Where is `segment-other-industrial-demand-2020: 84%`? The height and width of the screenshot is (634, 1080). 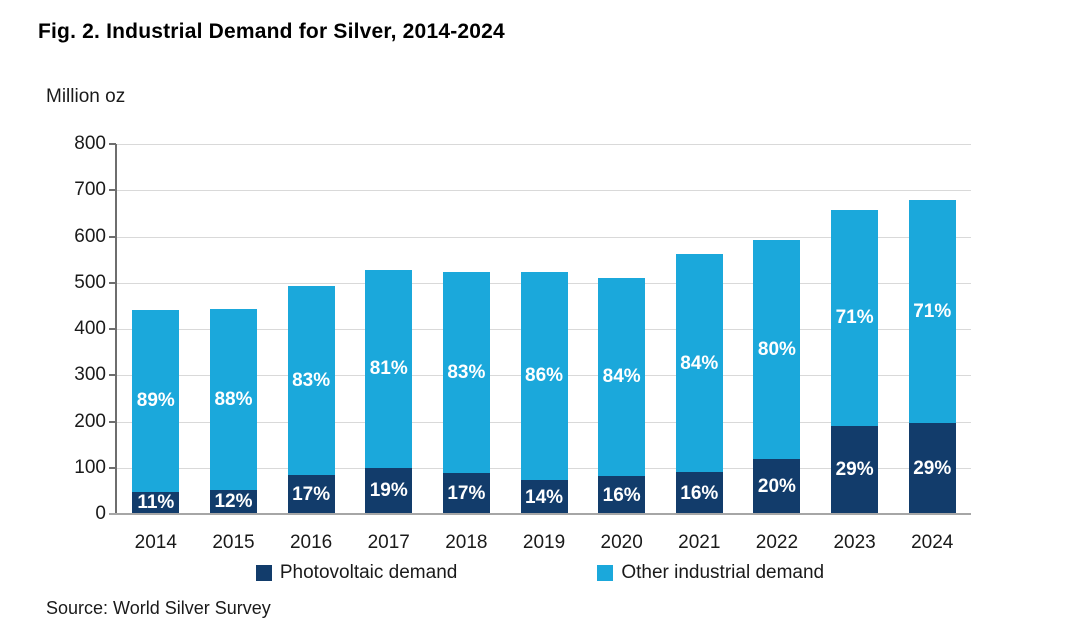 segment-other-industrial-demand-2020: 84% is located at coordinates (622, 377).